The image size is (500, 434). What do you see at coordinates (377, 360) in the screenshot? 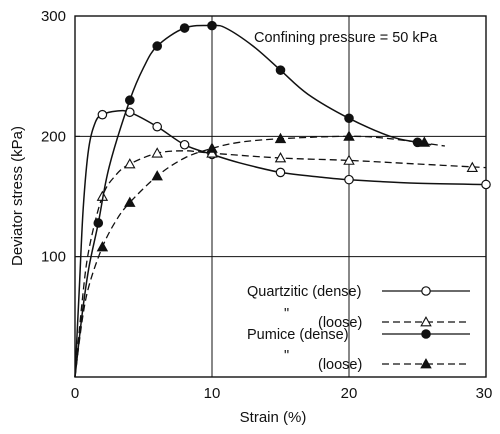
I see `legend-item-4: " (loose)` at bounding box center [377, 360].